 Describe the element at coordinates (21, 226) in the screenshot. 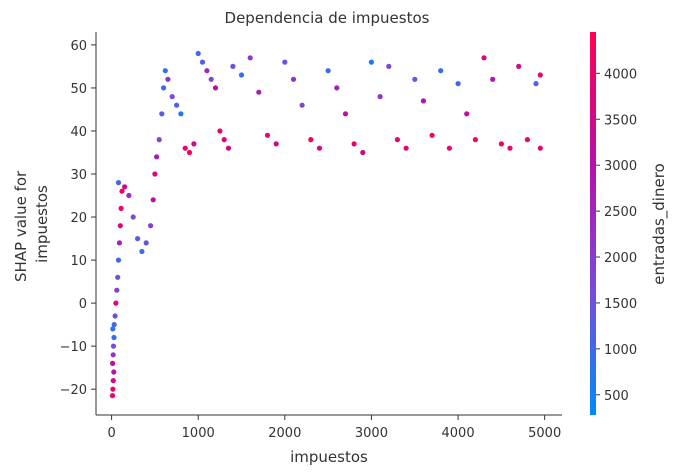

I see `y-axis-label-line-1: SHAP value for` at that location.